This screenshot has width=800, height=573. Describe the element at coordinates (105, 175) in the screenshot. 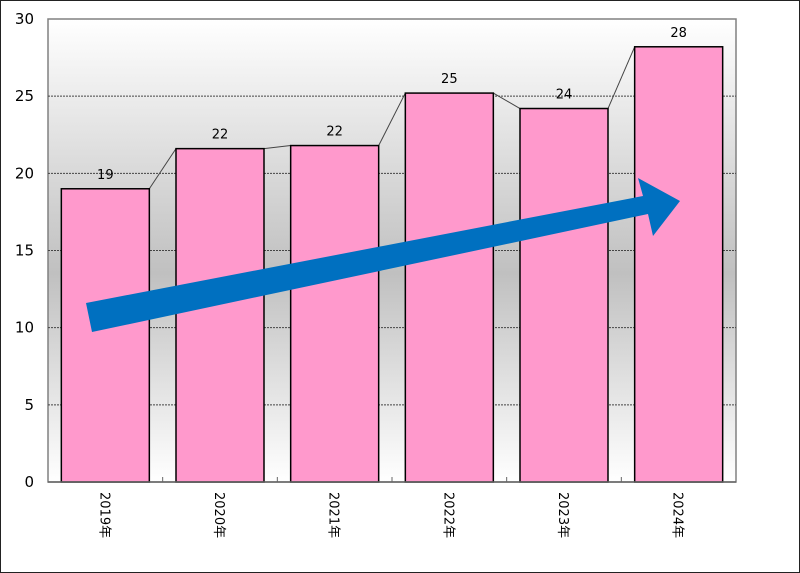

I see `data-label: 19` at that location.